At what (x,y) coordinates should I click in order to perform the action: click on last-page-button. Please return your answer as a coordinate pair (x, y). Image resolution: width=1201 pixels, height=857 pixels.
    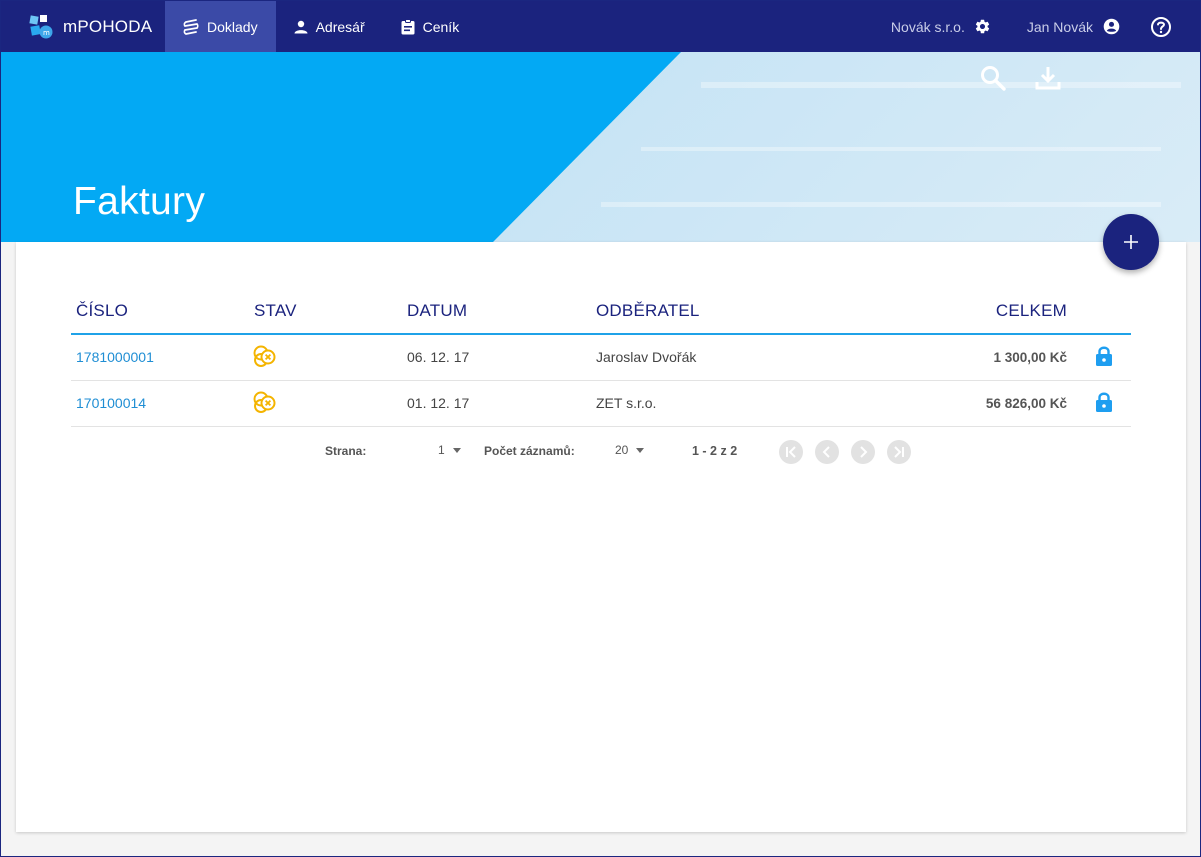
    Looking at the image, I should click on (899, 452).